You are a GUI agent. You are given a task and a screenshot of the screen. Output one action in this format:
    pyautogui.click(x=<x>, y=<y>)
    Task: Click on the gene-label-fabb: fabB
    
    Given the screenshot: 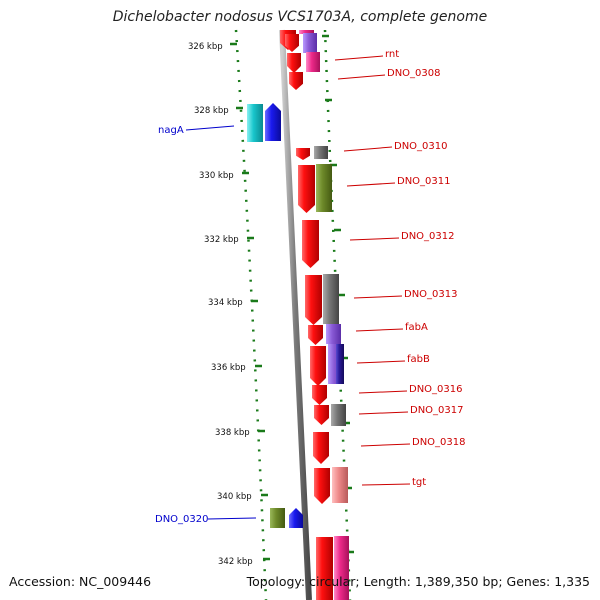 What is the action you would take?
    pyautogui.click(x=418, y=359)
    